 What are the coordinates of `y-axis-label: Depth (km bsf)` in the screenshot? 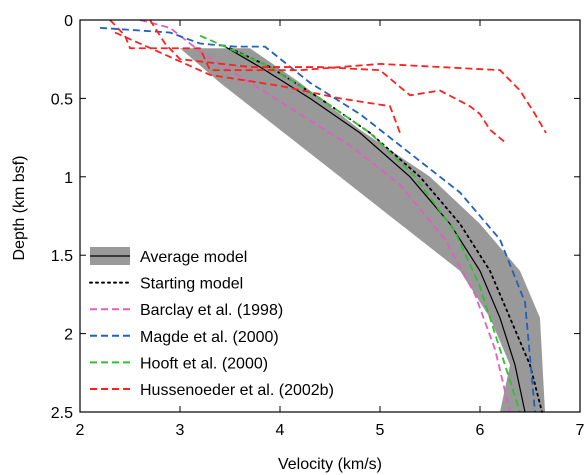 It's located at (19, 208).